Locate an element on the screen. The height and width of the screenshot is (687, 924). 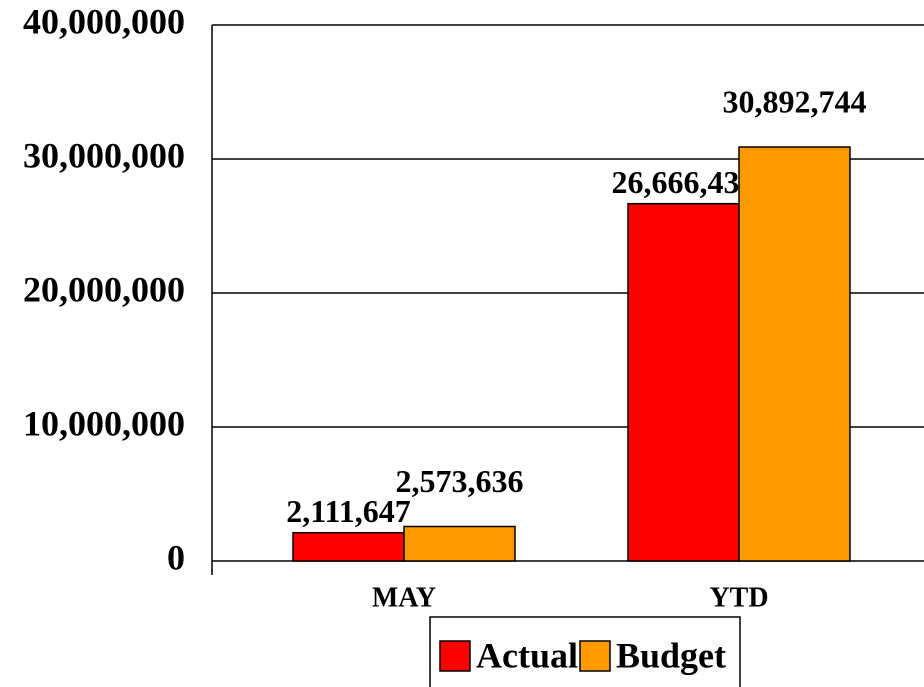
y-tick-label: 40,000,000 is located at coordinates (104, 21).